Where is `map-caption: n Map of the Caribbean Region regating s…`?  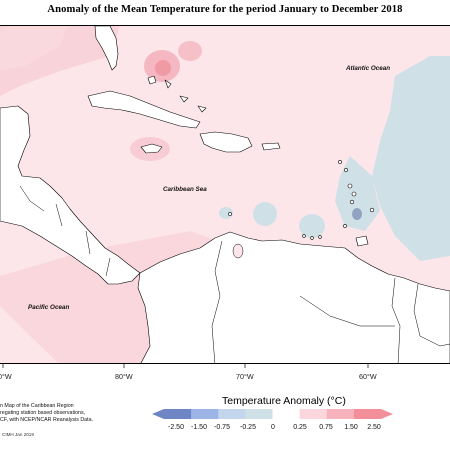
map-caption: n Map of the Caribbean Region regating s… is located at coordinates (55, 414).